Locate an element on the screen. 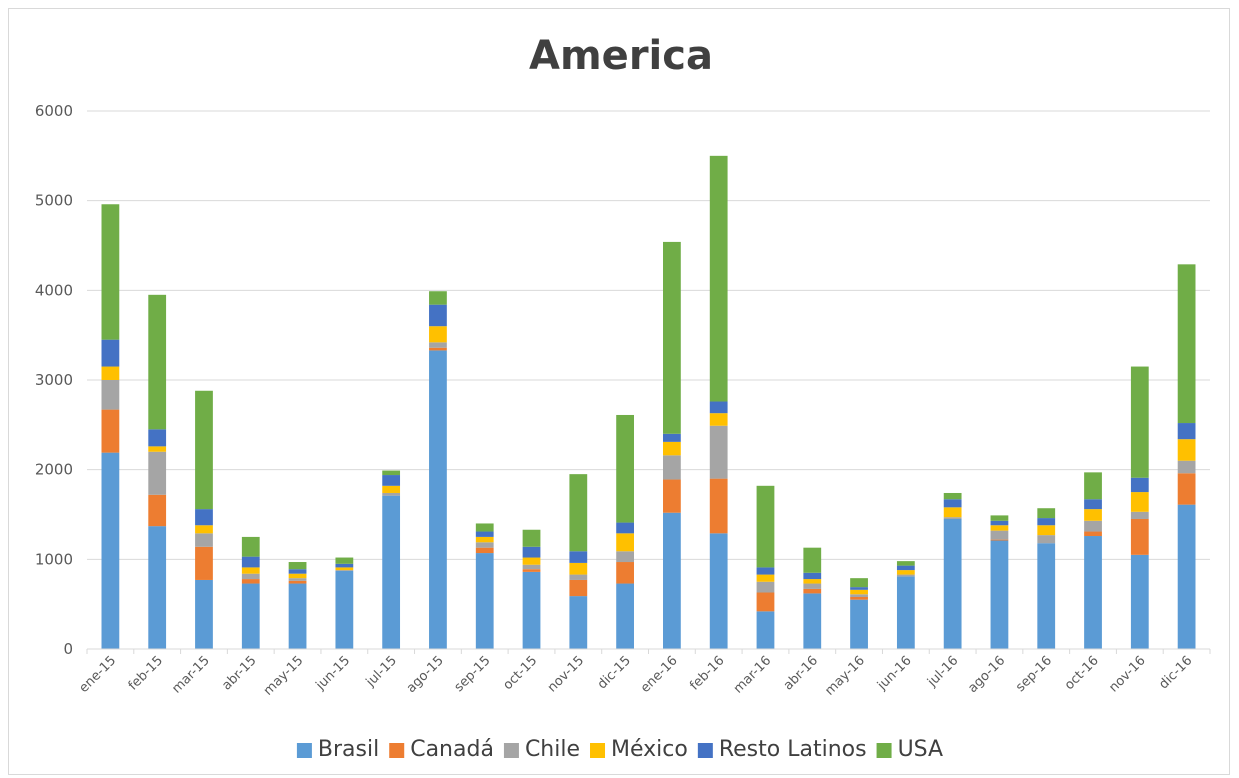 The image size is (1239, 778). legend-item: Canadá is located at coordinates (441, 749).